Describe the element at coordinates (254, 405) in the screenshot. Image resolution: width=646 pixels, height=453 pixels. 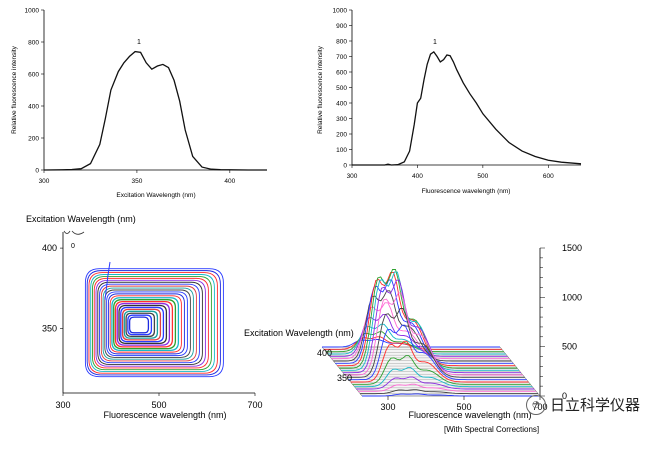
I see `chart3-x-tick-label: 700` at that location.